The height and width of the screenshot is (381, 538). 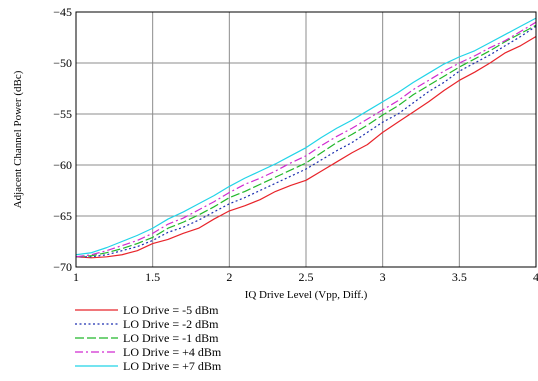 What do you see at coordinates (172, 366) in the screenshot?
I see `legend-label: LO Drive = +7 dBm` at bounding box center [172, 366].